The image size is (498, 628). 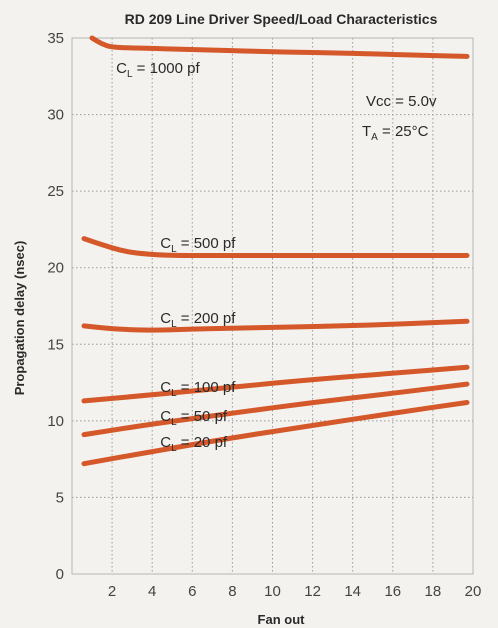 What do you see at coordinates (55, 268) in the screenshot?
I see `y-tick-label: 20` at bounding box center [55, 268].